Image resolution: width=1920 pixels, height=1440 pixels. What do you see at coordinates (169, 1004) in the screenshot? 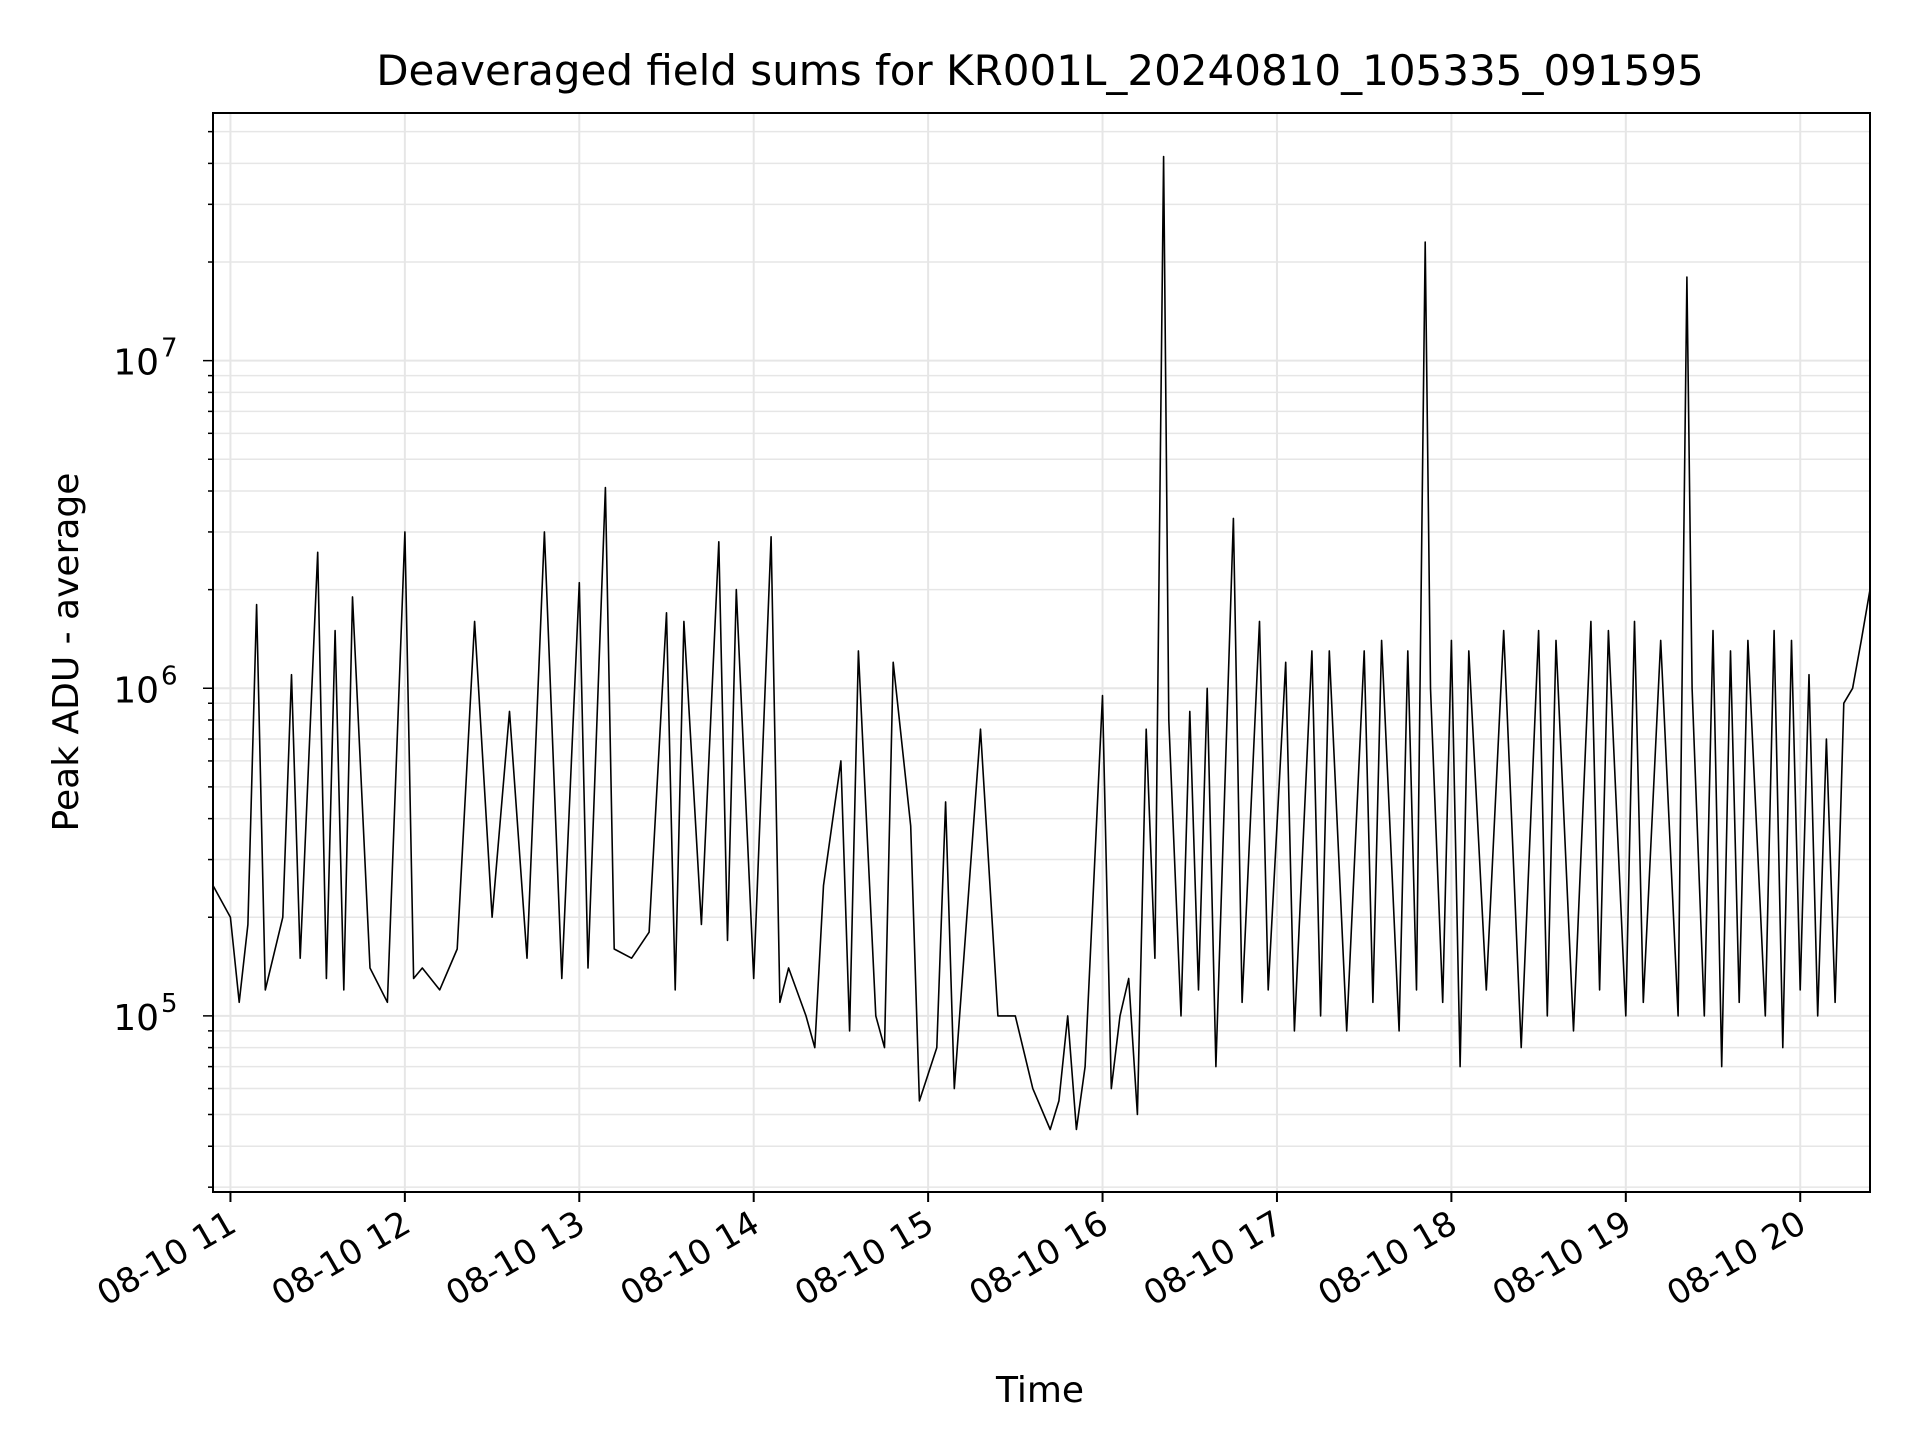
I see `y-tick-label-exponent: 5` at bounding box center [169, 1004].